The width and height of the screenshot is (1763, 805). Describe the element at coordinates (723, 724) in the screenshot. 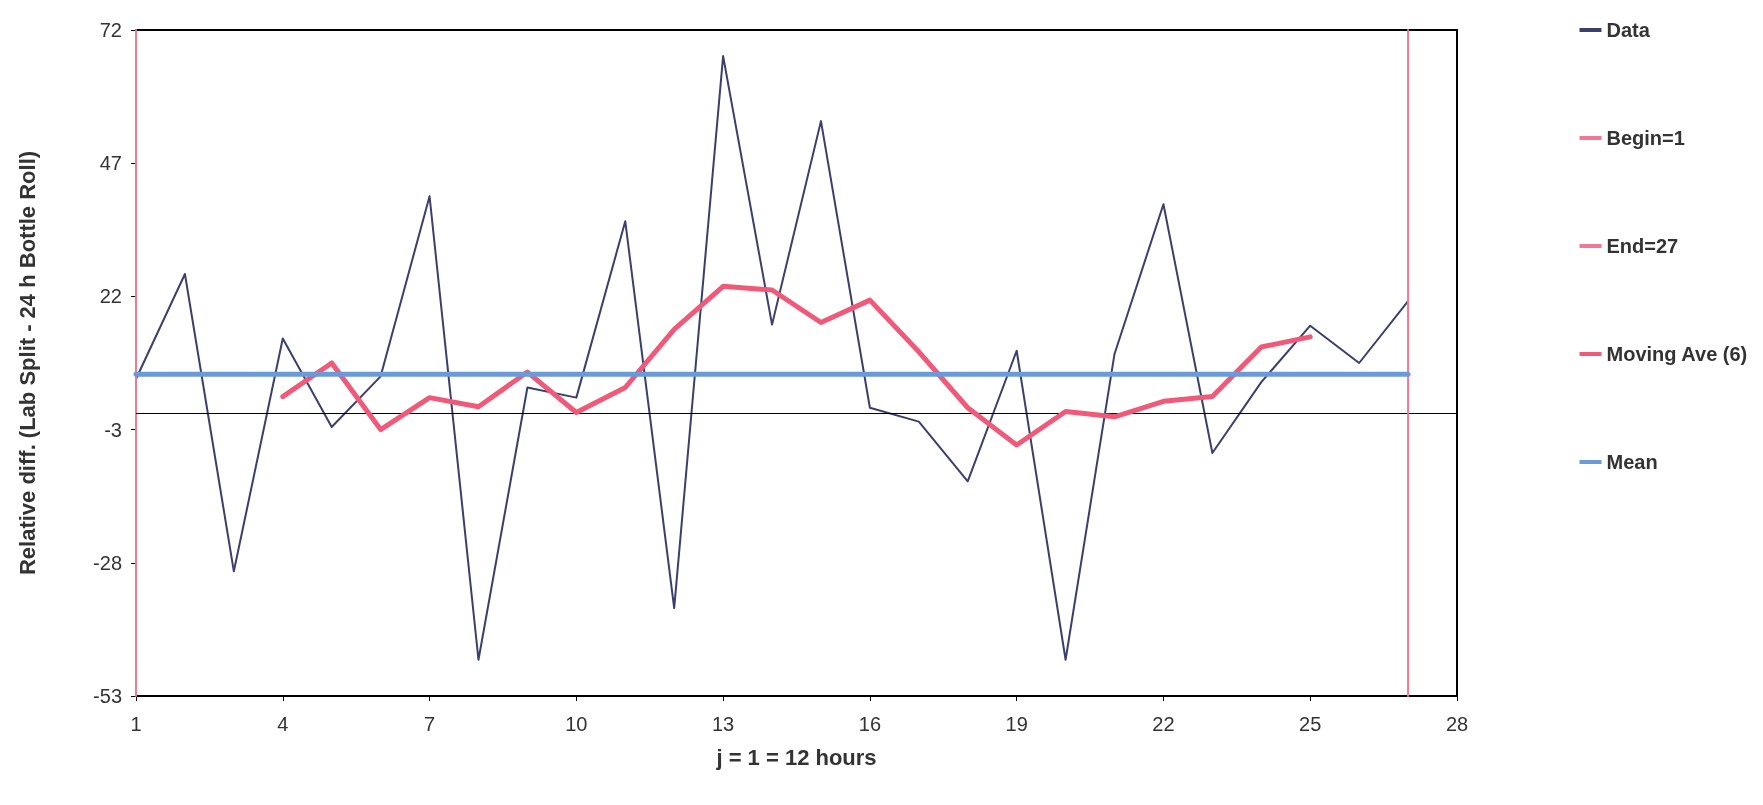

I see `x-tick-label: 13` at that location.